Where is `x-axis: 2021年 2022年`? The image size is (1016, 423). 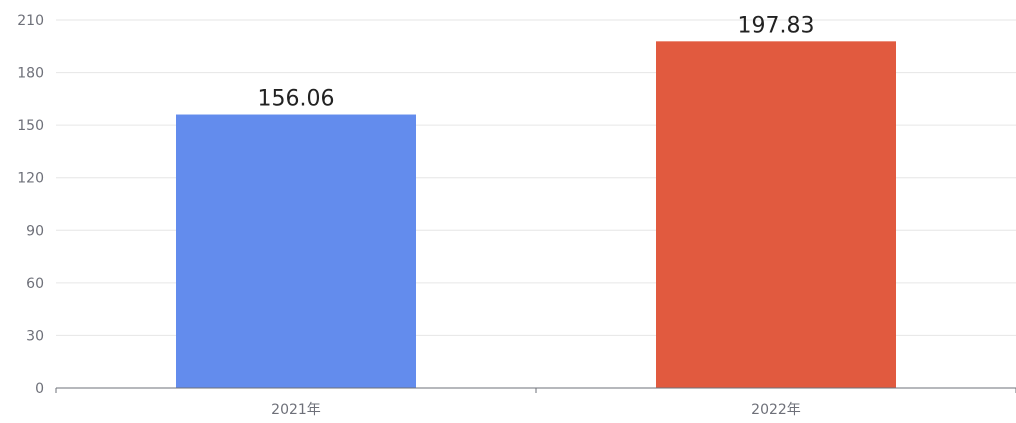 x-axis: 2021年 2022年 is located at coordinates (535, 402).